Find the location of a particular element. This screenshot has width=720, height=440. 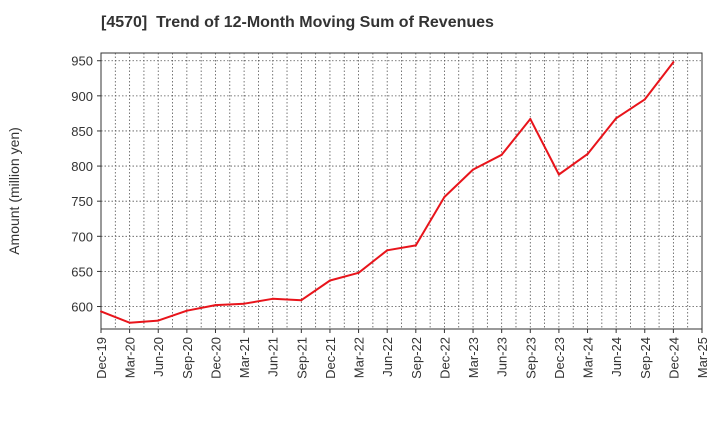

x-tick-label: Mar-25 is located at coordinates (702, 357).